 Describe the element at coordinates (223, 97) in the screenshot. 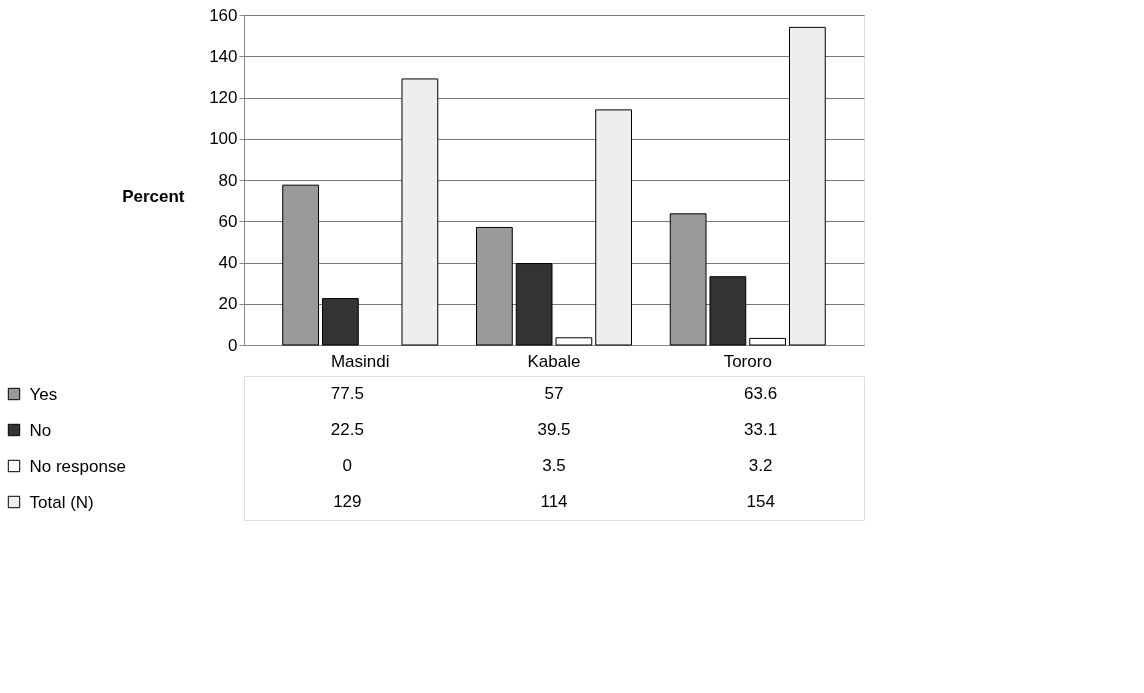

I see `y-tick-label: 120` at that location.